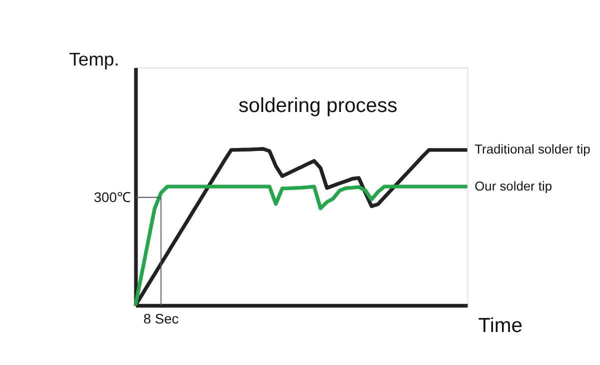 This screenshot has width=600, height=365. What do you see at coordinates (500, 326) in the screenshot?
I see `x-axis-title: Time` at bounding box center [500, 326].